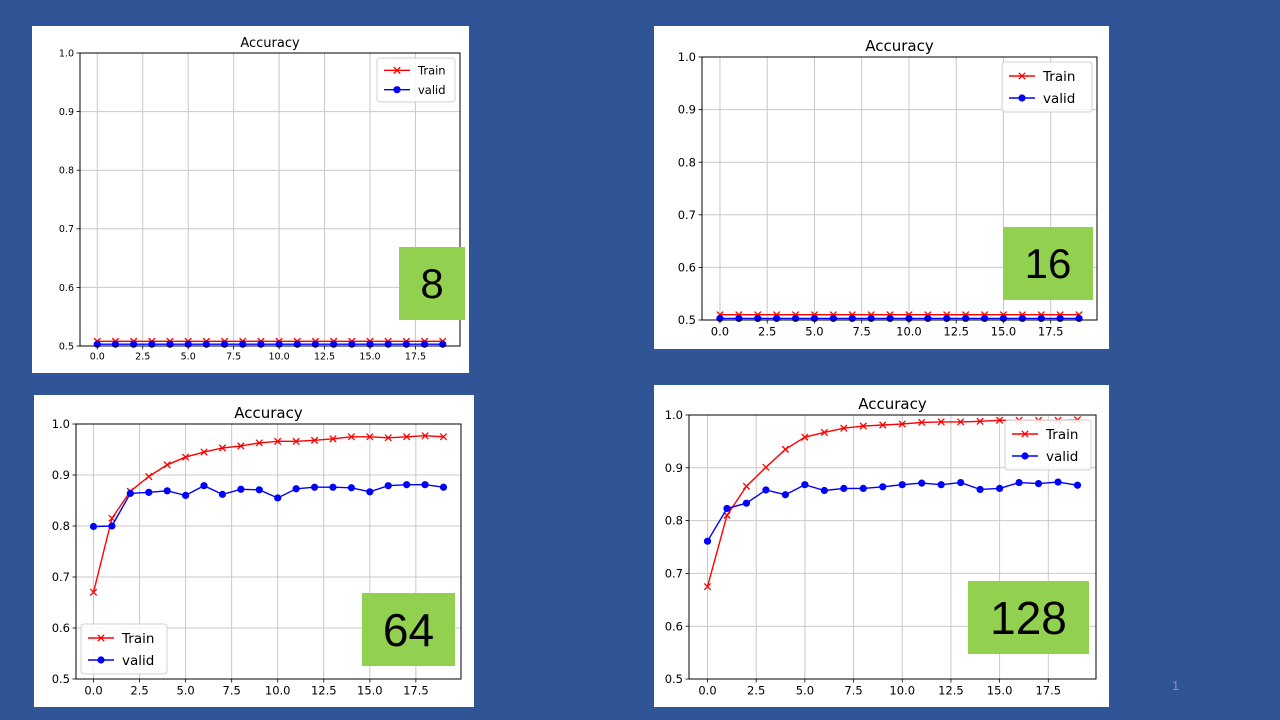  What do you see at coordinates (1048, 445) in the screenshot?
I see `legend: Train valid` at bounding box center [1048, 445].